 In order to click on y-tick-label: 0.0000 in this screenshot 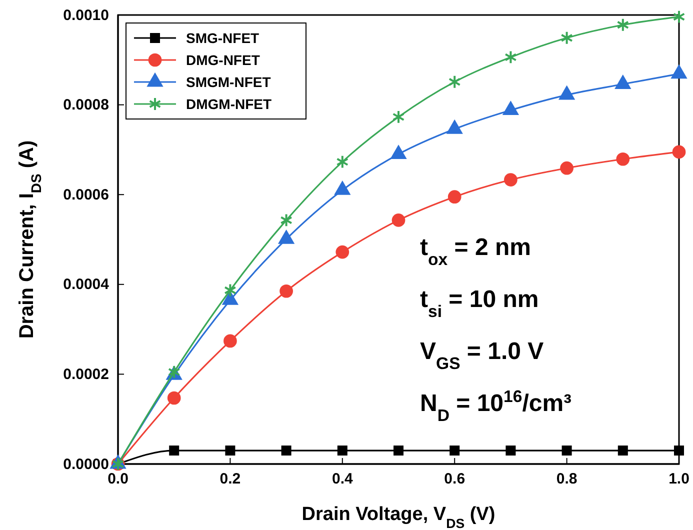, I will do `click(86, 464)`.